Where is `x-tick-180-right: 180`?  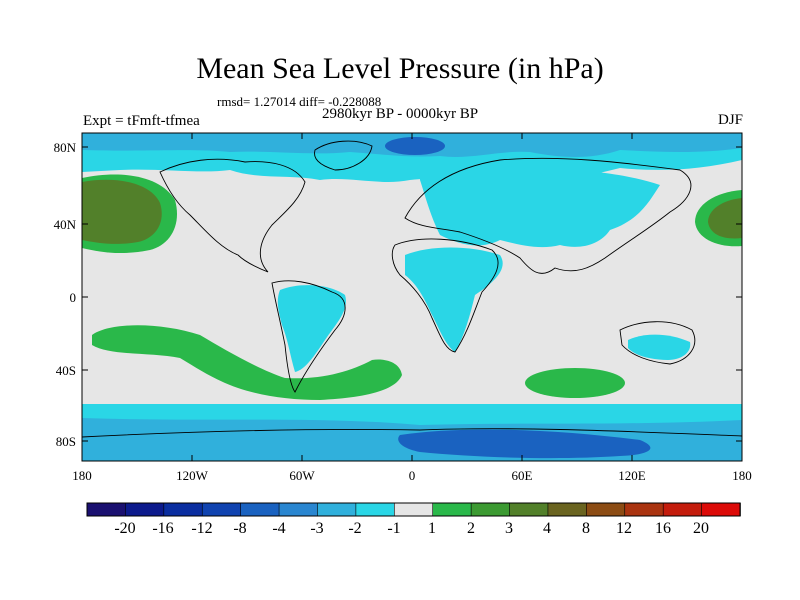
x-tick-180-right: 180 is located at coordinates (742, 475).